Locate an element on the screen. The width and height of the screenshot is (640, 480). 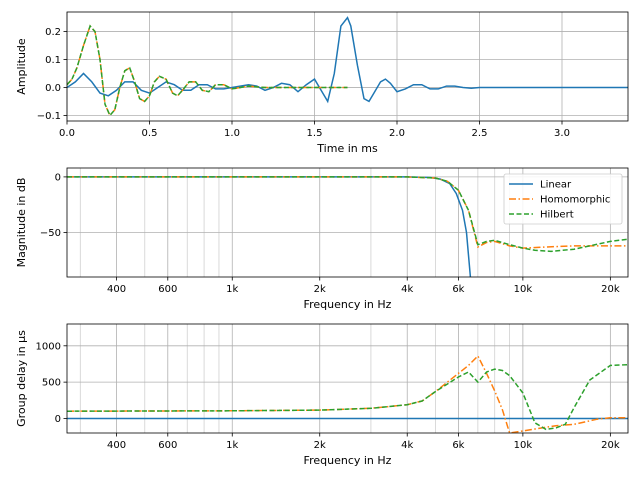
y-tick-label: −0.1 is located at coordinates (49, 116).